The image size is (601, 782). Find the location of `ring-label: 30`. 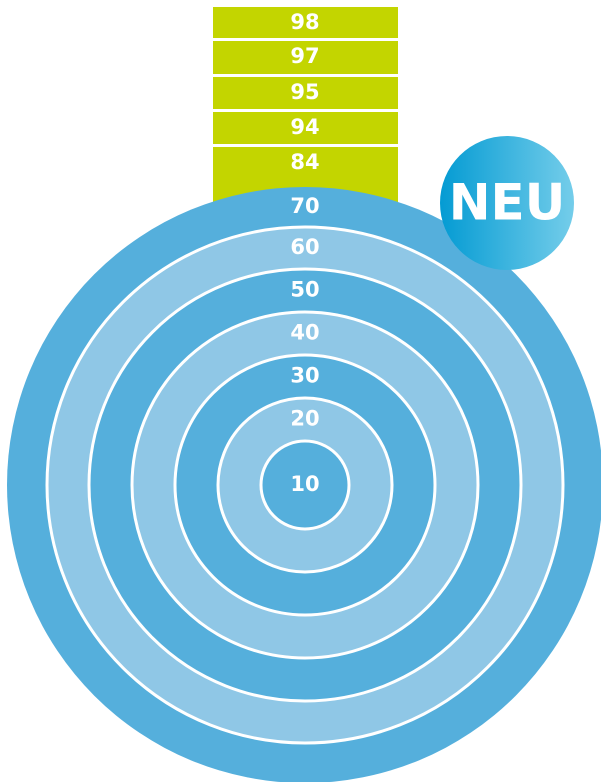

ring-label: 30 is located at coordinates (304, 376).